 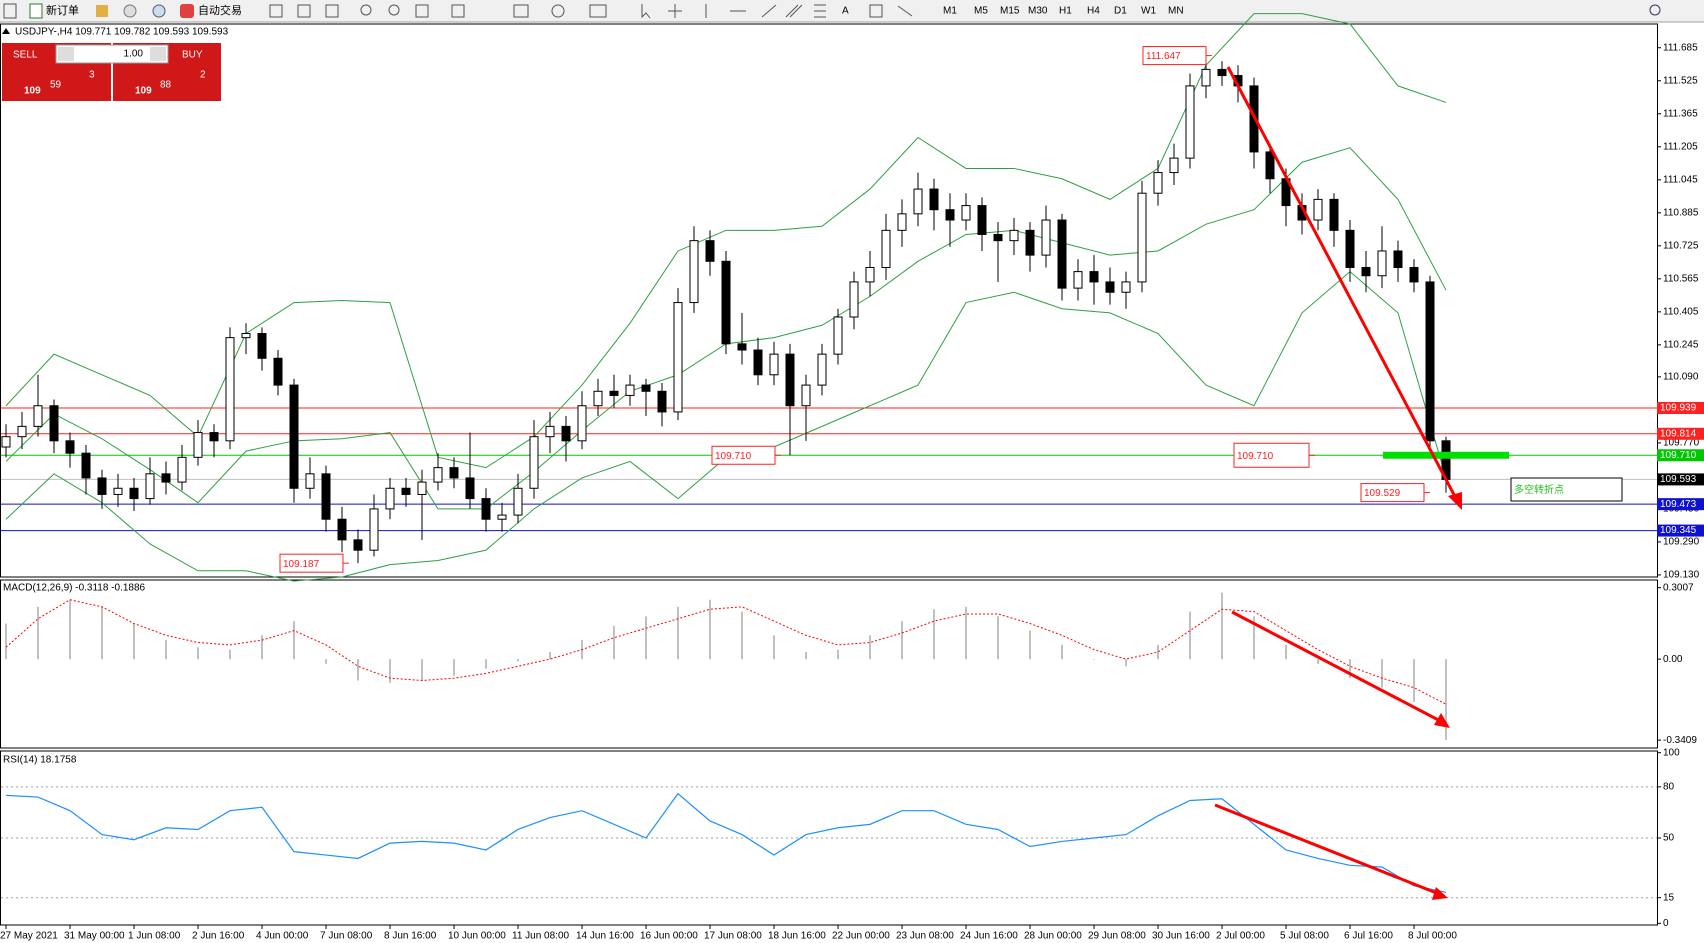 I want to click on timeframe-button: D1, so click(x=1120, y=11).